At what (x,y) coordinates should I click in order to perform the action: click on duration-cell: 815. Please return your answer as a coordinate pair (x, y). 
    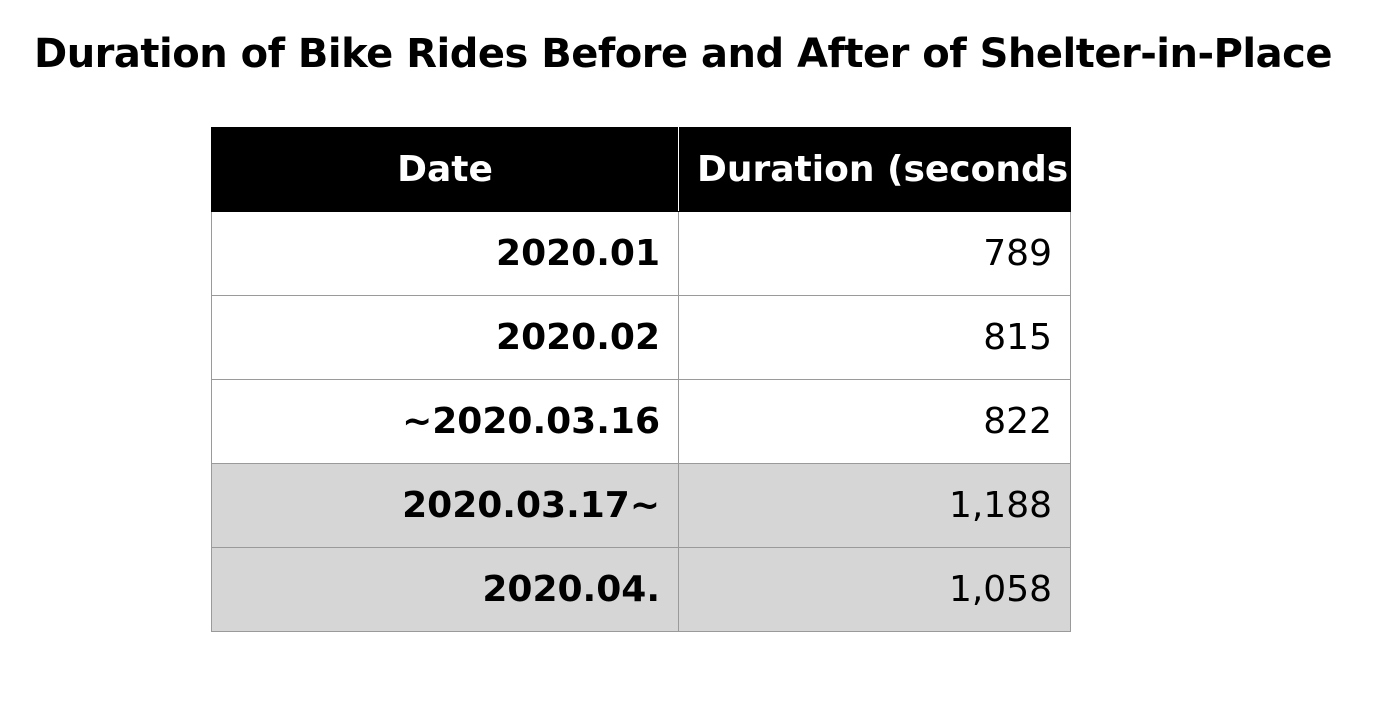
    Looking at the image, I should click on (874, 337).